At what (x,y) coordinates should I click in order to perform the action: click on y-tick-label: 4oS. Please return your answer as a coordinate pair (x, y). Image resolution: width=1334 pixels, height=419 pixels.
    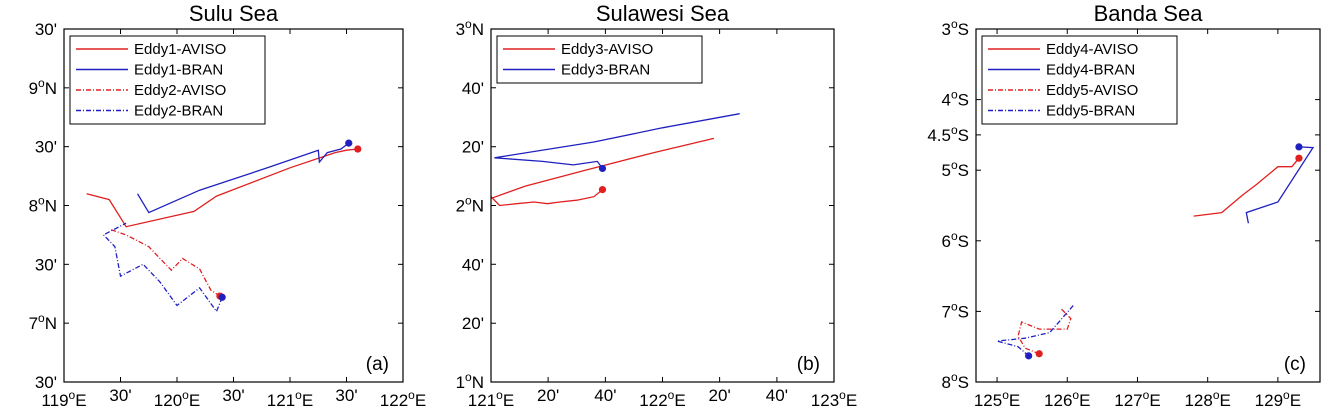
    Looking at the image, I should click on (956, 99).